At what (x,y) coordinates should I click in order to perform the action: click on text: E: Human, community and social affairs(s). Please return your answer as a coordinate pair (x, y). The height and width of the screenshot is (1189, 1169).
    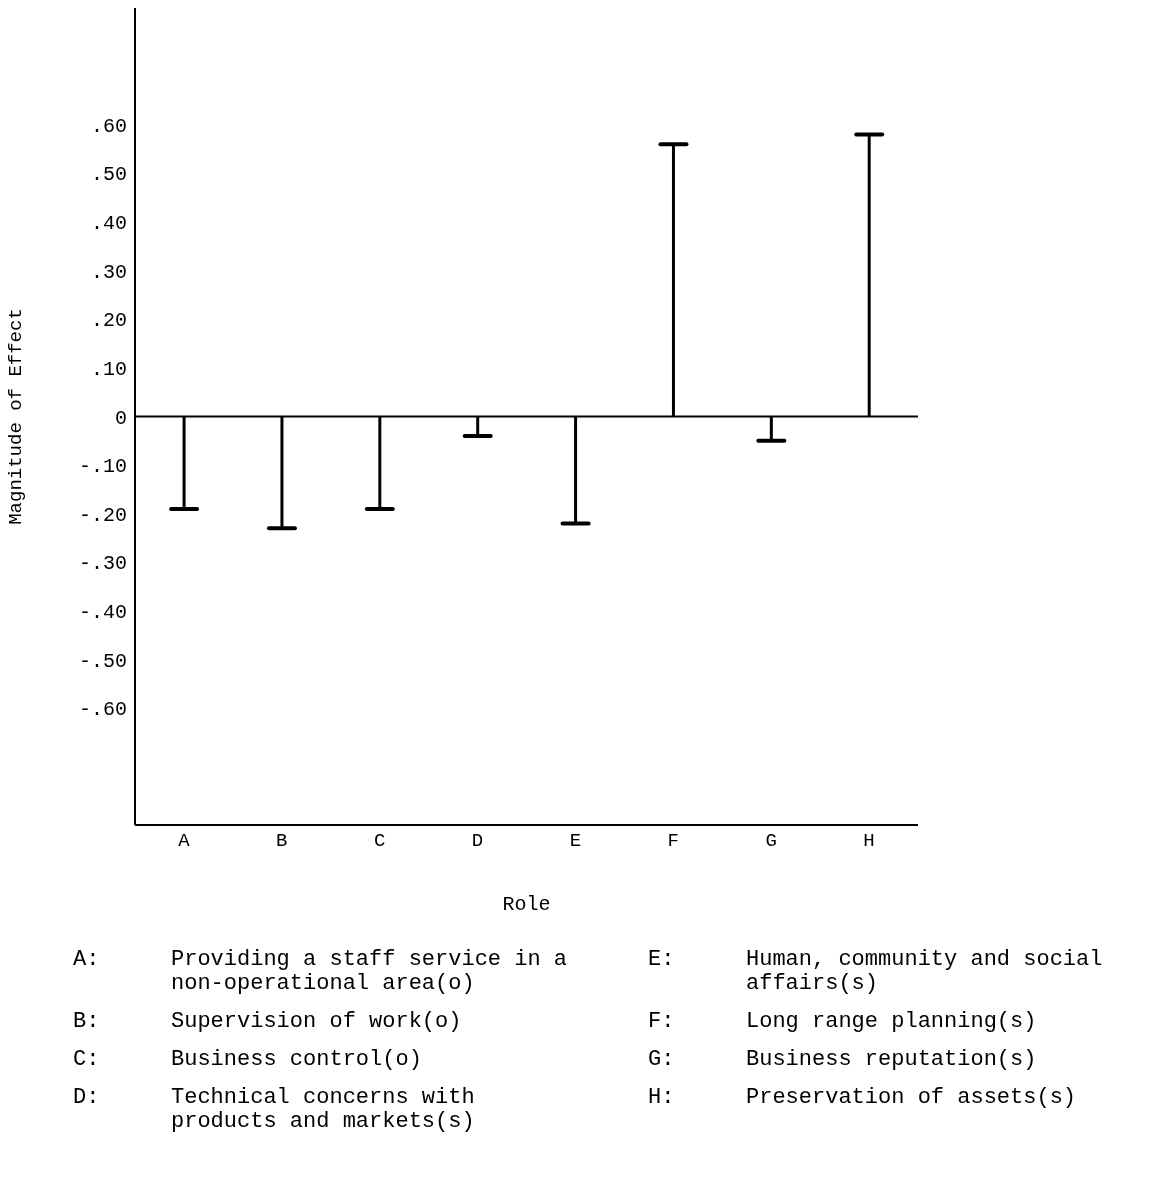
    Looking at the image, I should click on (875, 971).